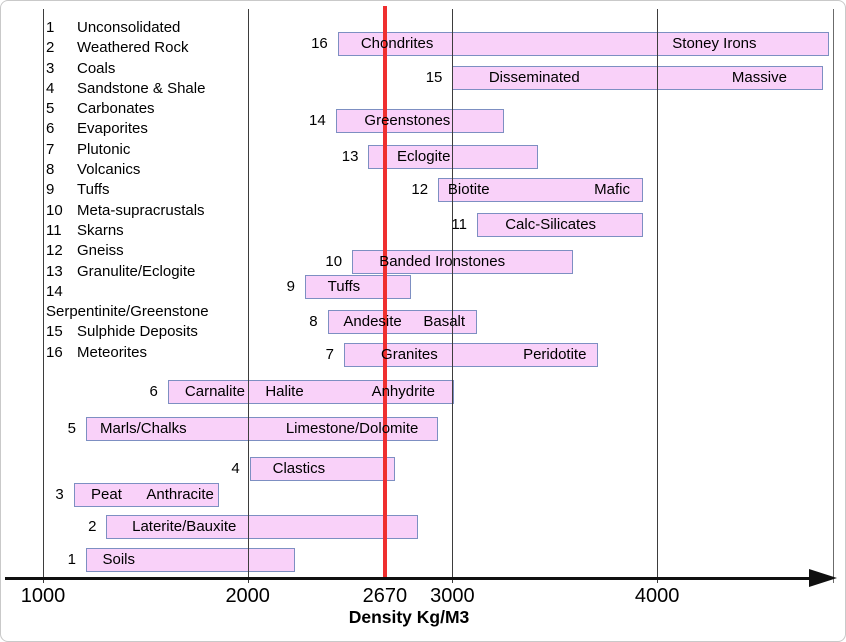  Describe the element at coordinates (153, 129) in the screenshot. I see `legend-item-6: 6 Evaporites` at that location.